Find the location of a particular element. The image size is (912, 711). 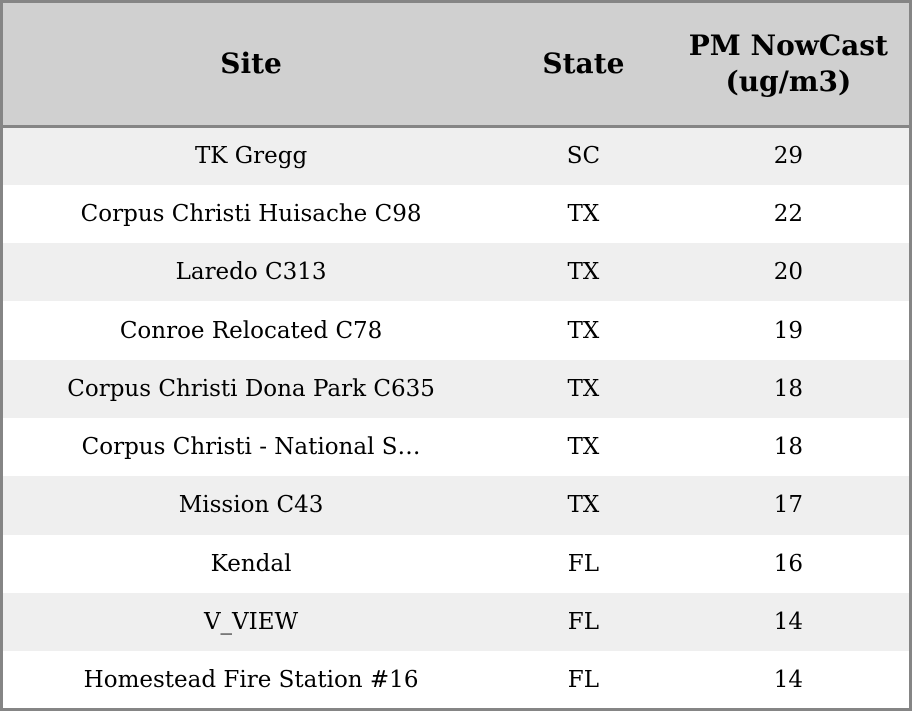

site-cell: Conroe Relocated C78 is located at coordinates (251, 330).